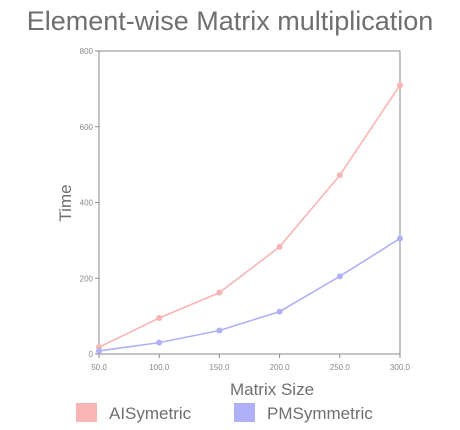  What do you see at coordinates (87, 51) in the screenshot?
I see `y-tick-label: 800` at bounding box center [87, 51].